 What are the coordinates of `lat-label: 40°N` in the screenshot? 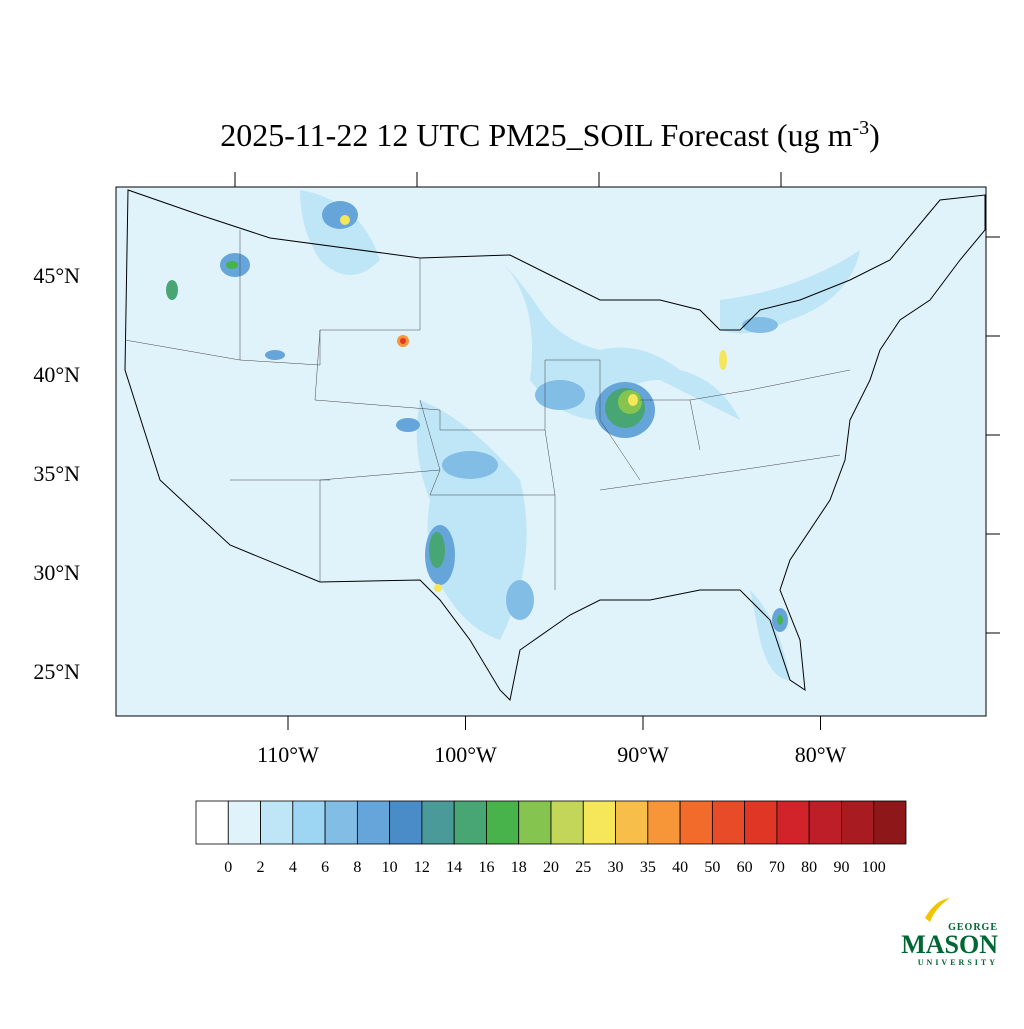 It's located at (56, 374).